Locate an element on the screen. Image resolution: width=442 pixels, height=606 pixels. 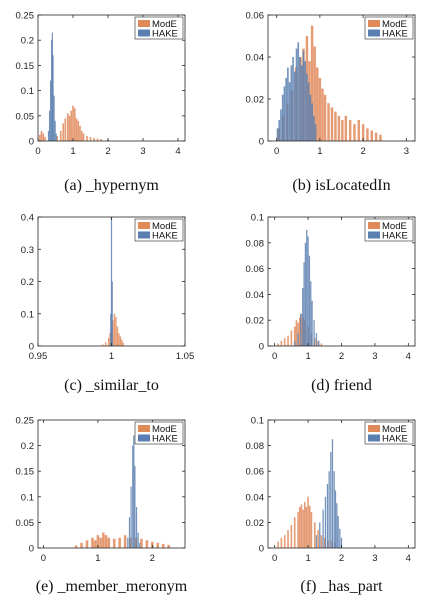
y-tick-label: 0.02 is located at coordinates (255, 100).